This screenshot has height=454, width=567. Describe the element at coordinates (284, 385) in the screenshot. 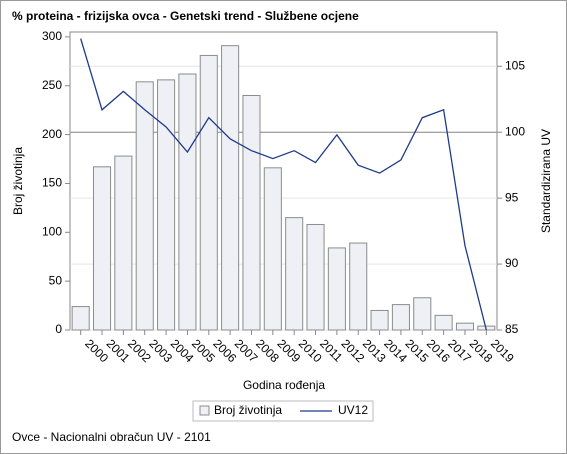

I see `x-axis-label: Godina rođenja` at that location.